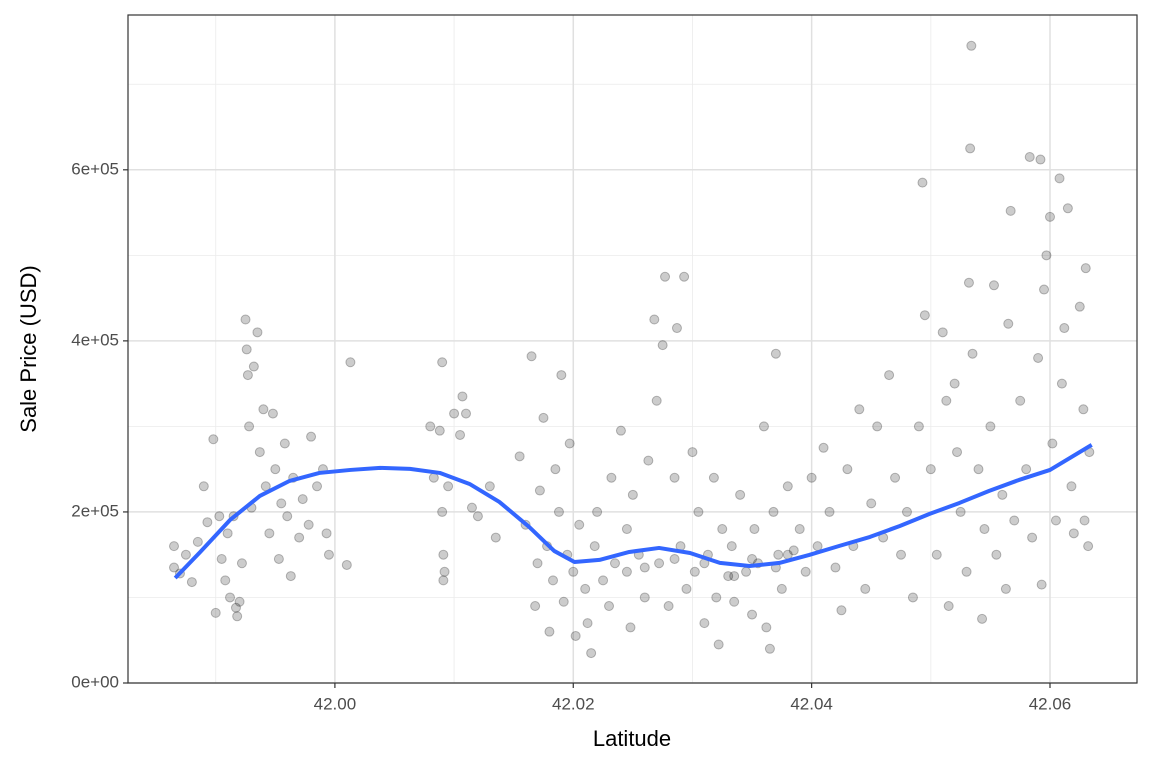 This screenshot has width=1152, height=768. Describe the element at coordinates (28, 348) in the screenshot. I see `y-axis-title: Sale Price (USD)` at that location.